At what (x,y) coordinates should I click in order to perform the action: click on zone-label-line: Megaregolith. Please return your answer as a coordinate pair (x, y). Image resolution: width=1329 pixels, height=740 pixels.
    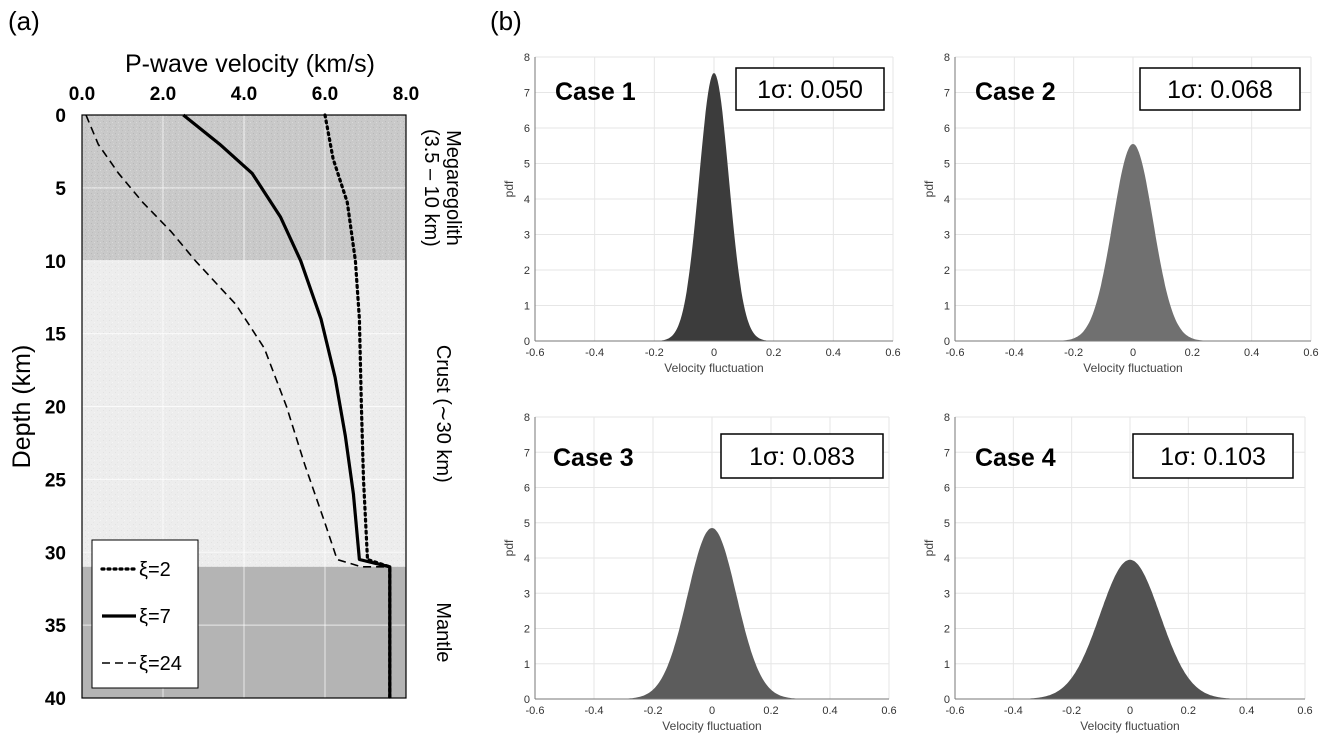
    Looking at the image, I should click on (453, 188).